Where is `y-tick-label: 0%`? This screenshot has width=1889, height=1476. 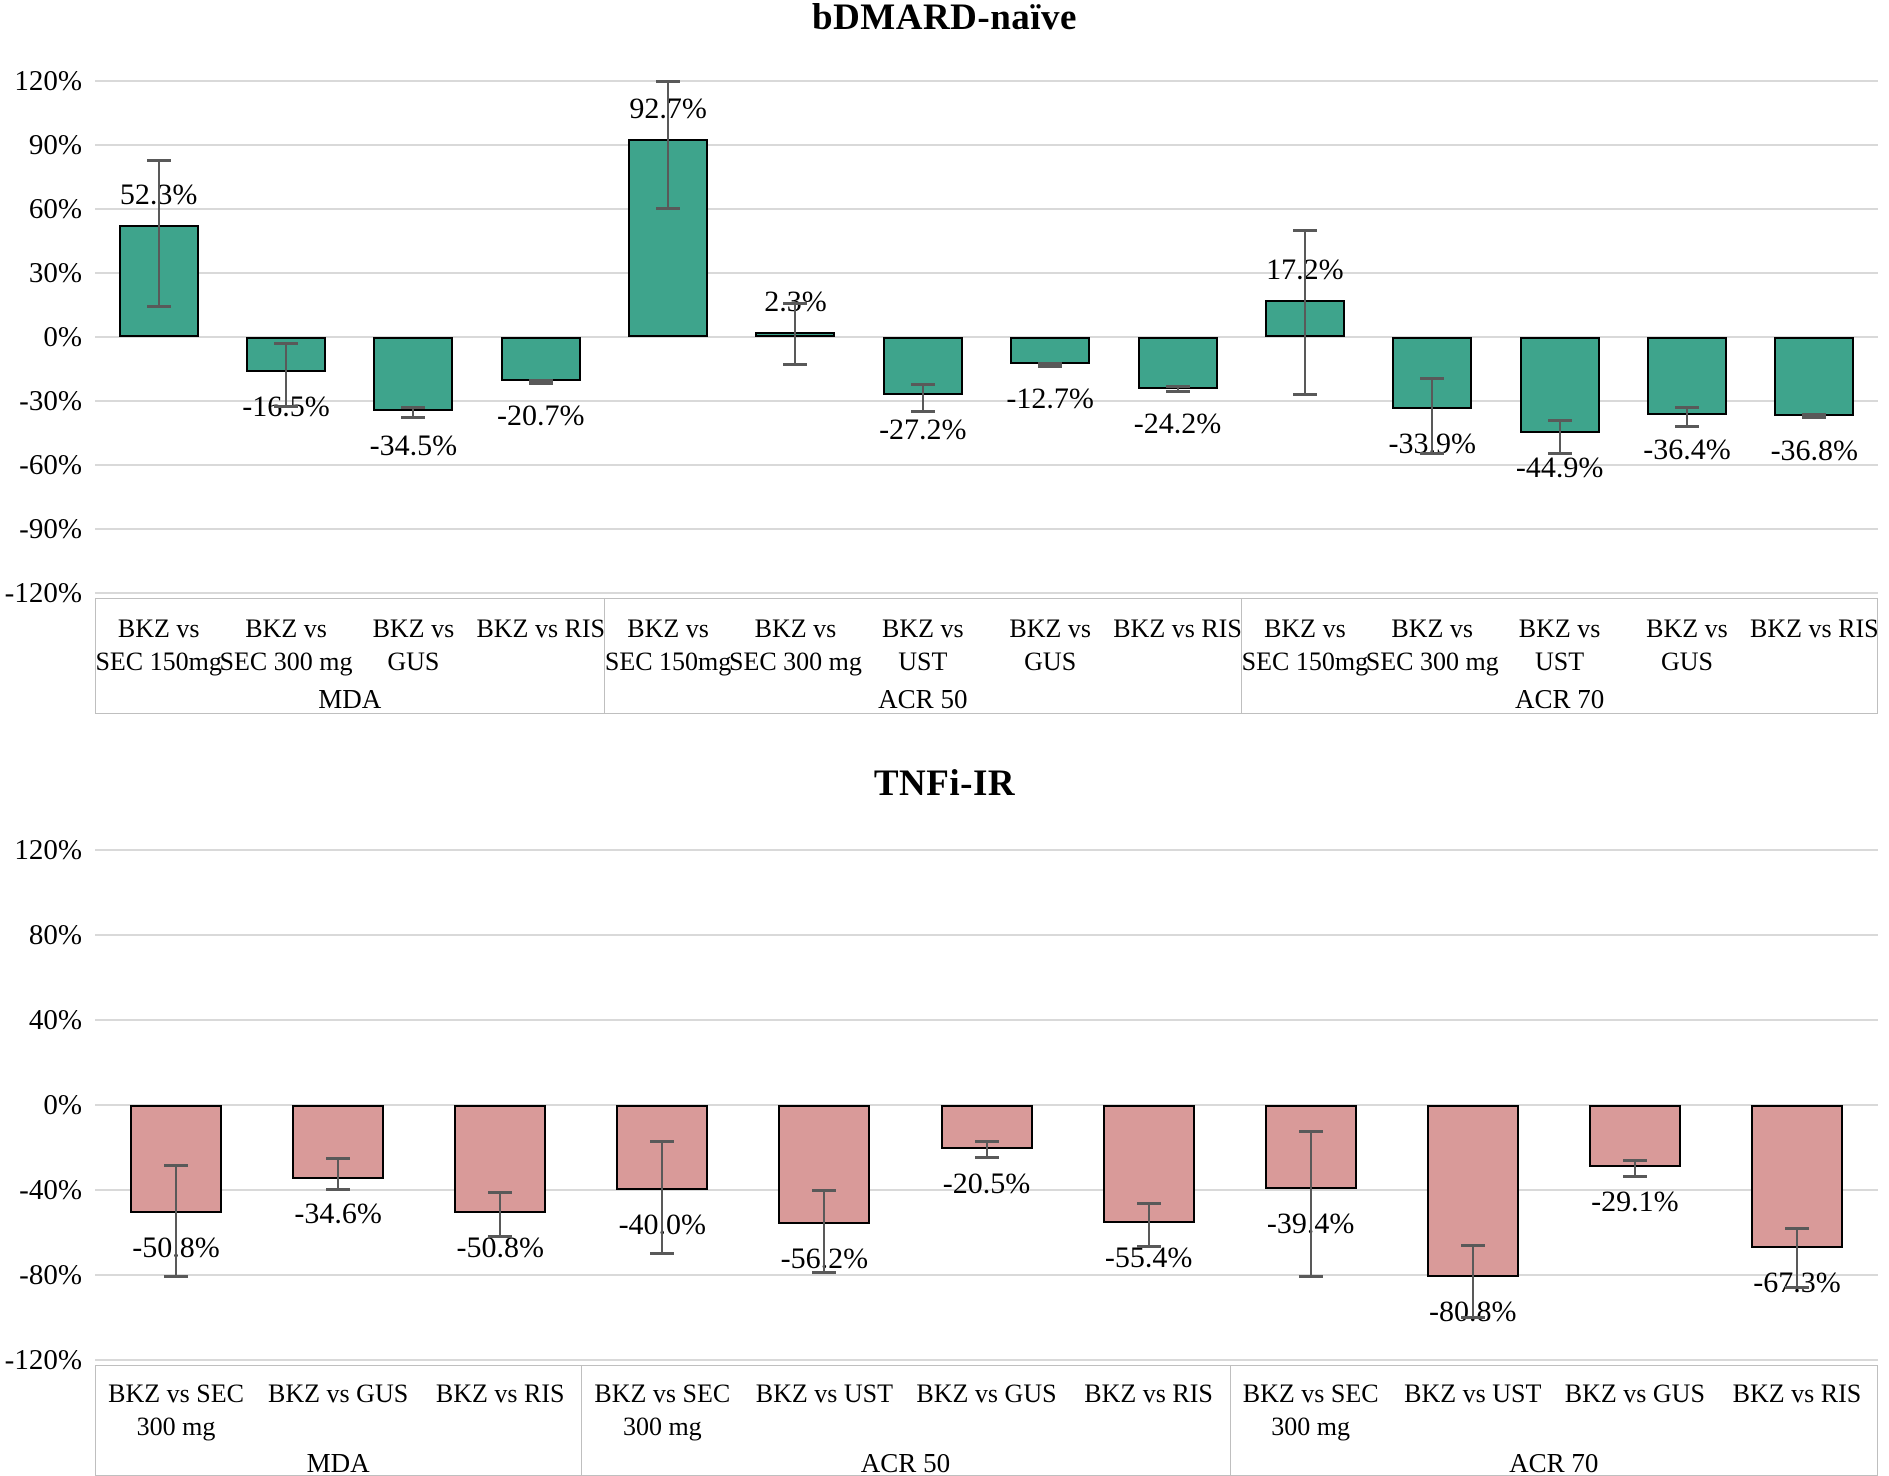
y-tick-label: 0% is located at coordinates (62, 337).